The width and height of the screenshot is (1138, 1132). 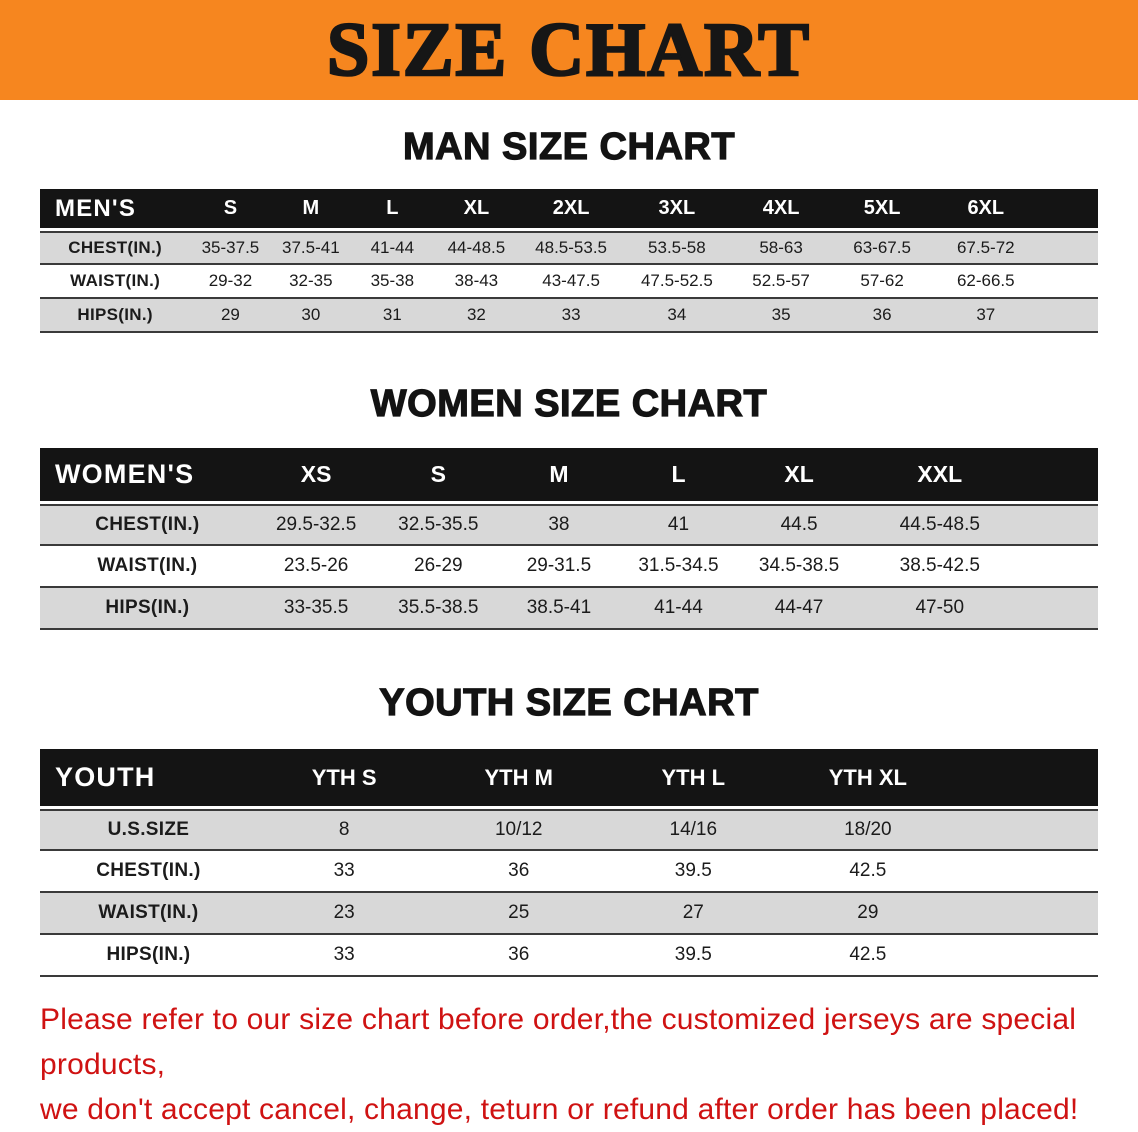 What do you see at coordinates (311, 248) in the screenshot?
I see `men-cell: 37.5-41` at bounding box center [311, 248].